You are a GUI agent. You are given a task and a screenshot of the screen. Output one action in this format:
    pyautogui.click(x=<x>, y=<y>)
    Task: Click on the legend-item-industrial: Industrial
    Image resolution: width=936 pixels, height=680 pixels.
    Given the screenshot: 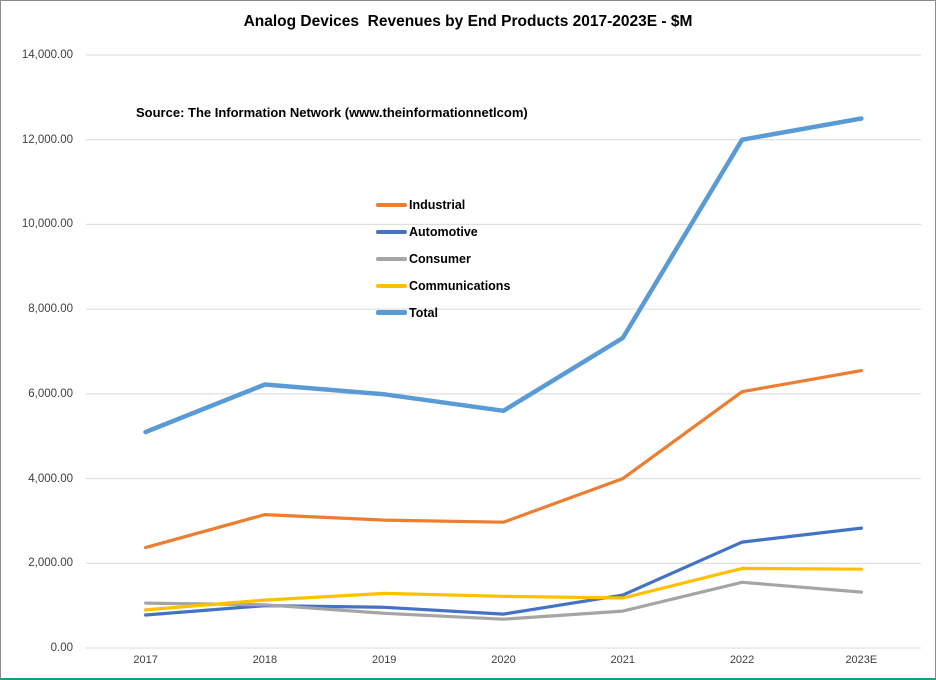 What is the action you would take?
    pyautogui.click(x=443, y=204)
    